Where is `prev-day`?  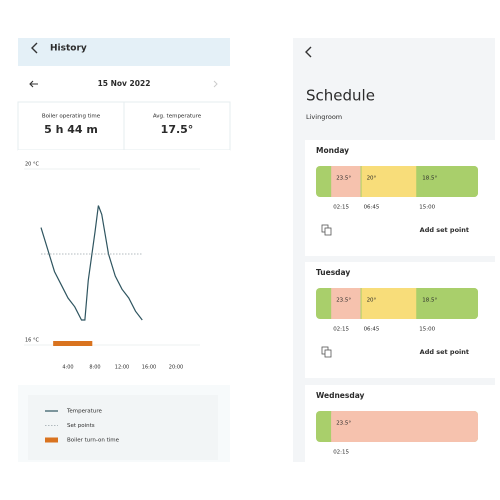
prev-day is located at coordinates (33, 84).